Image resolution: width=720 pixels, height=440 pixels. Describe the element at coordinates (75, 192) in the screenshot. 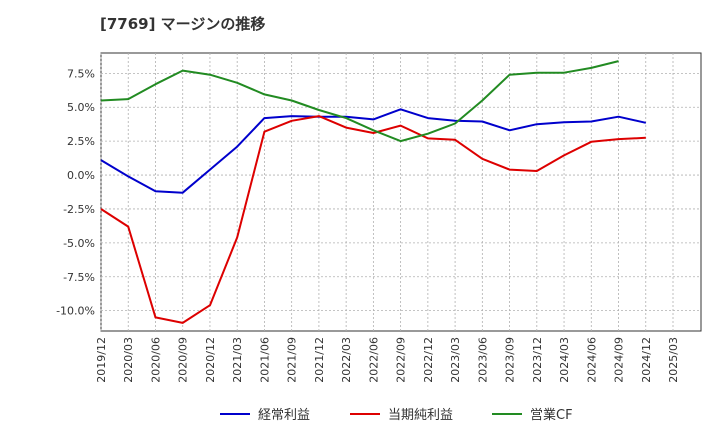

I see `y-axis: -10.0% -7.5% -5.0% -2.5% 0.0% 2.5% 5.0% 7.5%` at that location.